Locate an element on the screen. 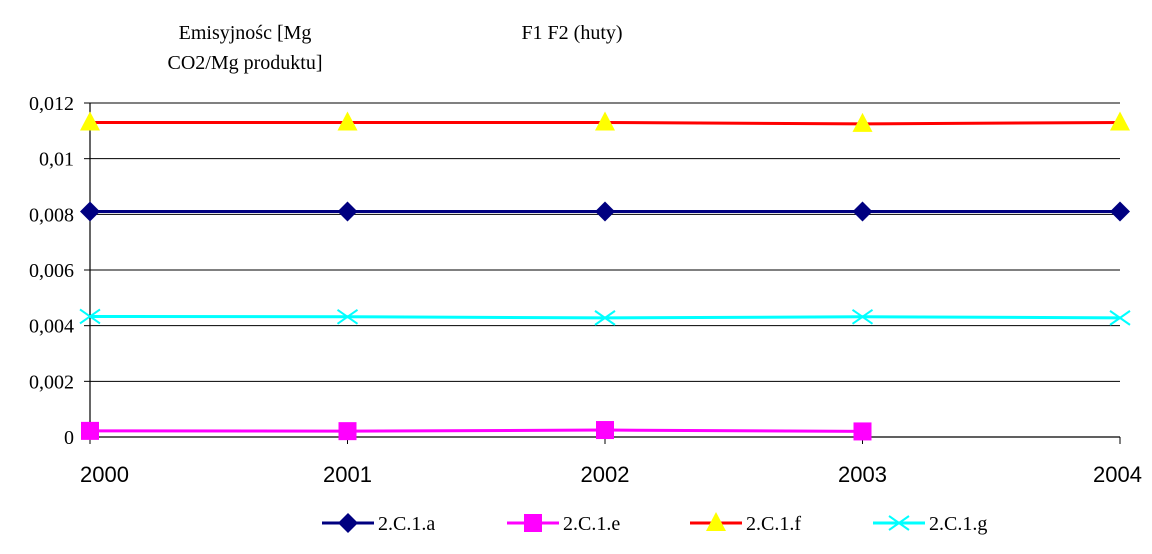 The width and height of the screenshot is (1152, 554). legend-item-2.C.1.f: 2.C.1.f is located at coordinates (745, 523).